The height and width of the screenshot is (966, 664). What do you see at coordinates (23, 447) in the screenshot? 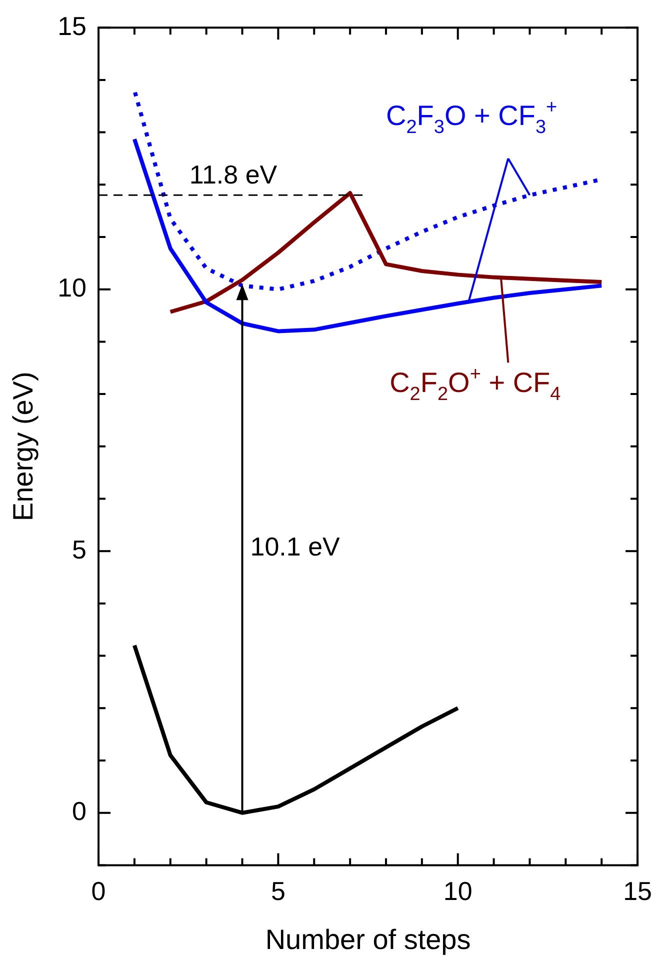
I see `y-axis-title: Energy (eV)` at bounding box center [23, 447].